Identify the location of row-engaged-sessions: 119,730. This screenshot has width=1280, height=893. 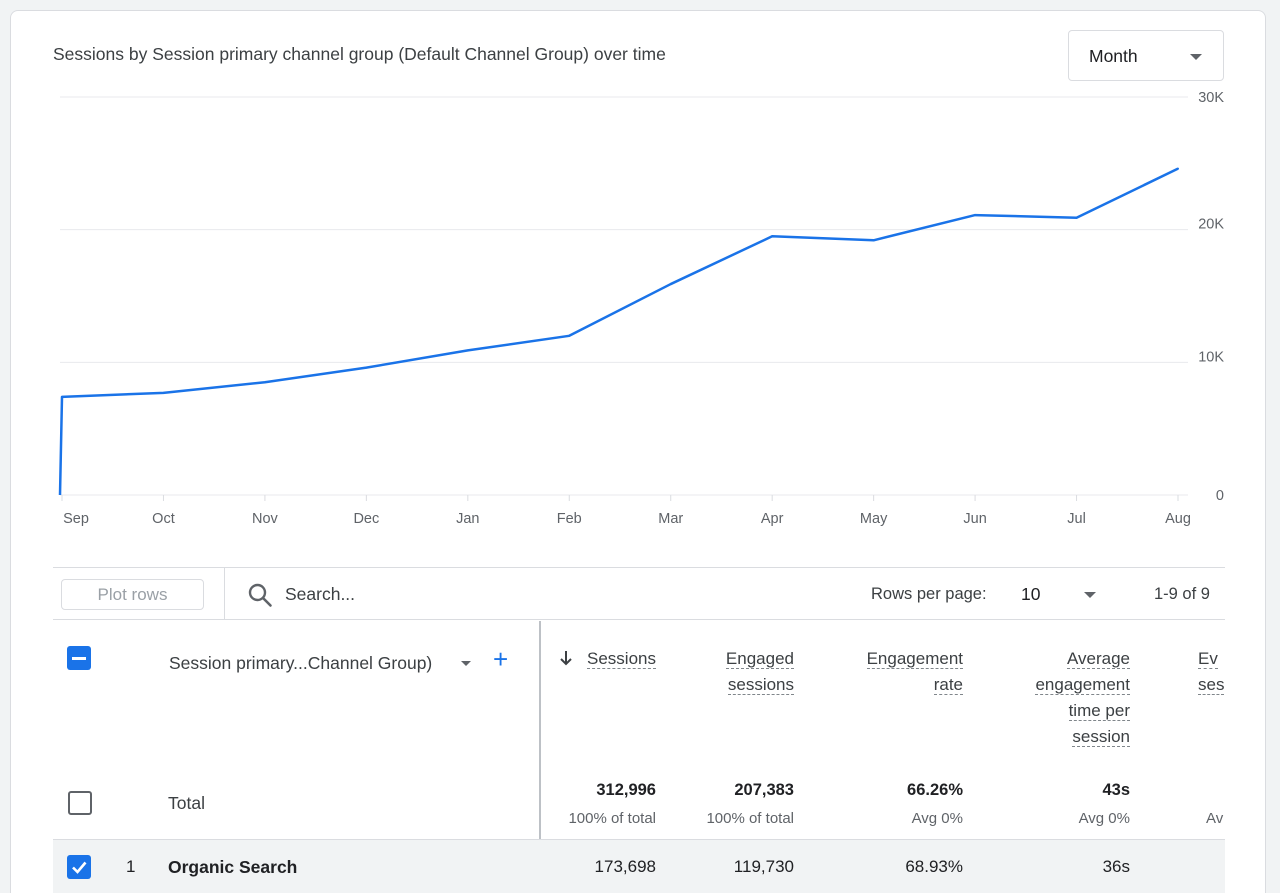
(763, 866).